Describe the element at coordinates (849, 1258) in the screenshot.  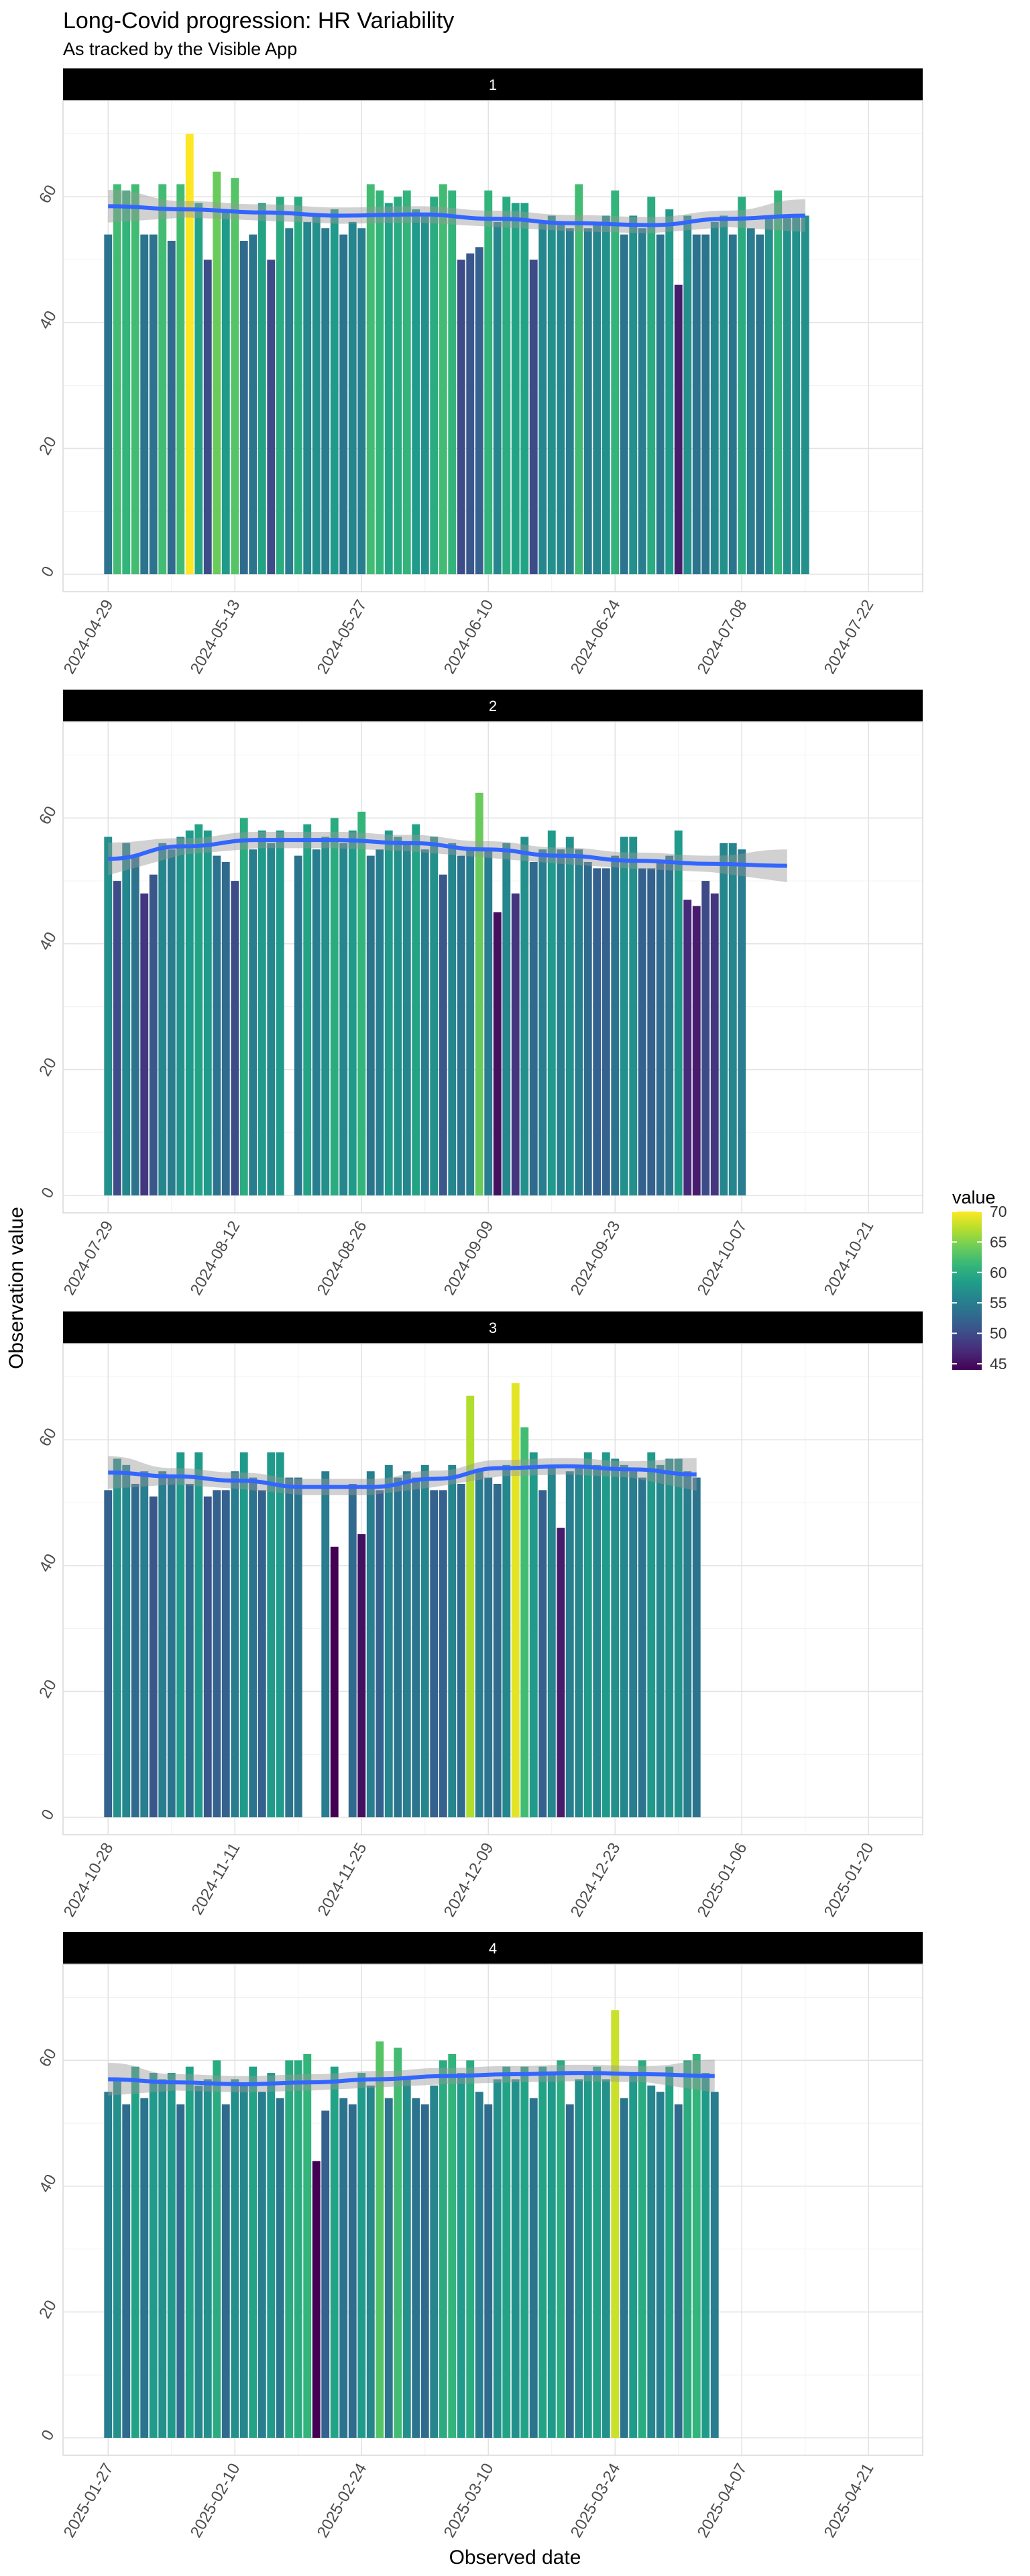
I see `x-tick-label: 2024-10-21` at that location.